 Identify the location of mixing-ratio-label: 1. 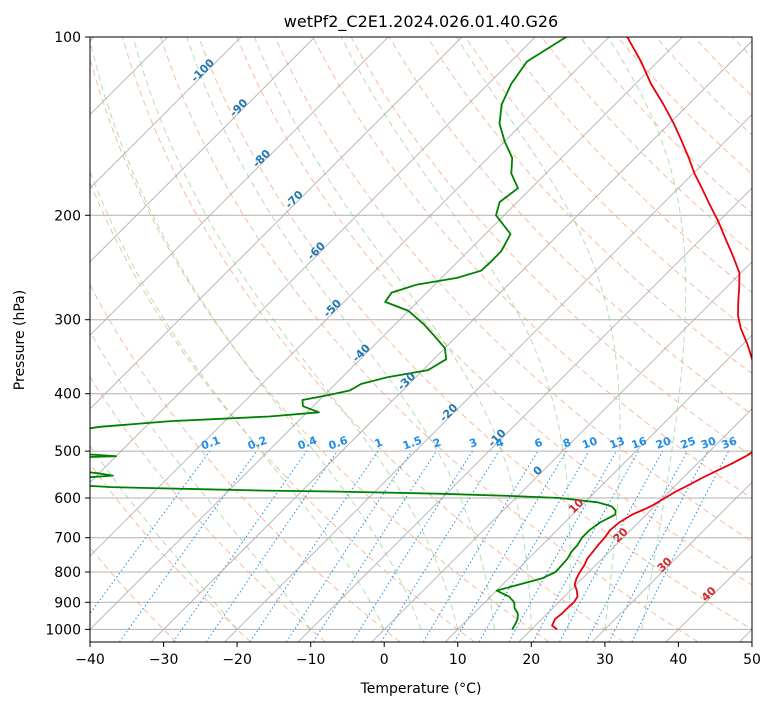
(379, 443).